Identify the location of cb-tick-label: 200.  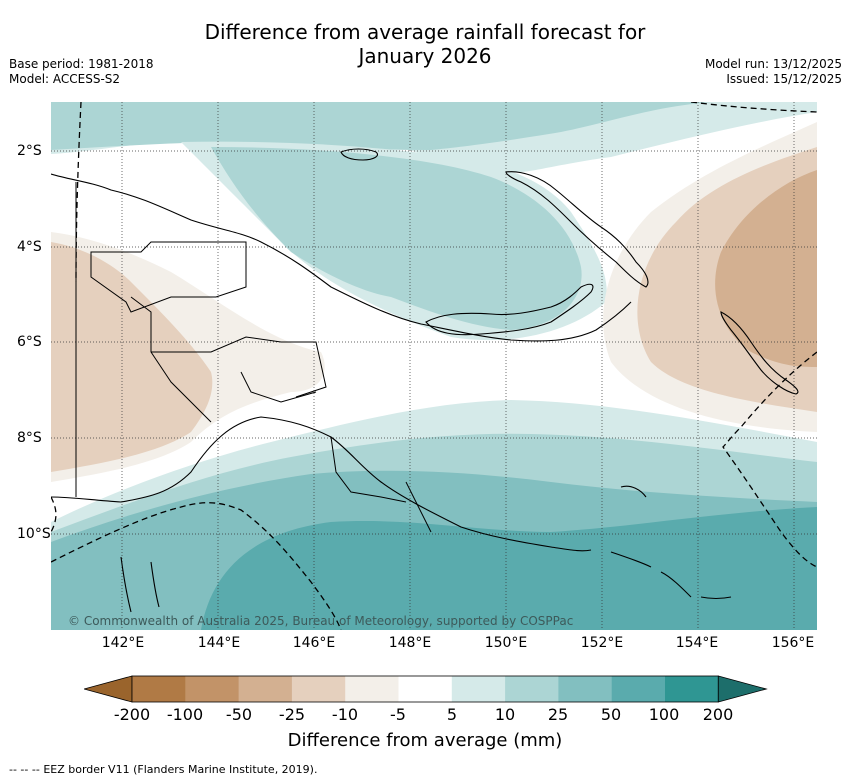
(718, 714).